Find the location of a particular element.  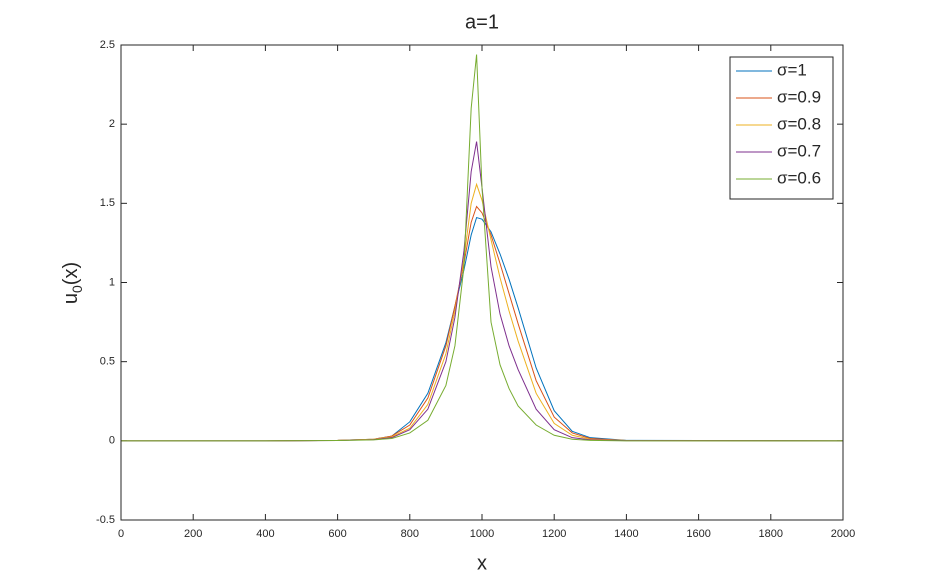

legend-box is located at coordinates (781, 128).